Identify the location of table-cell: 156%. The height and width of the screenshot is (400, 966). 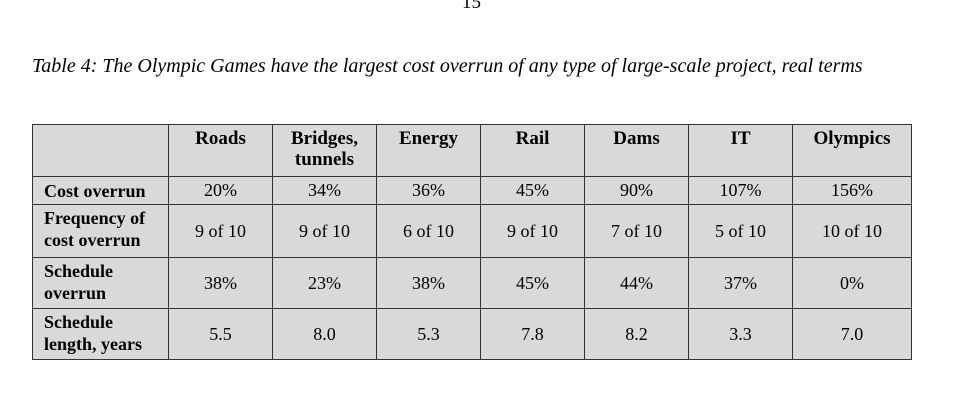
(852, 190).